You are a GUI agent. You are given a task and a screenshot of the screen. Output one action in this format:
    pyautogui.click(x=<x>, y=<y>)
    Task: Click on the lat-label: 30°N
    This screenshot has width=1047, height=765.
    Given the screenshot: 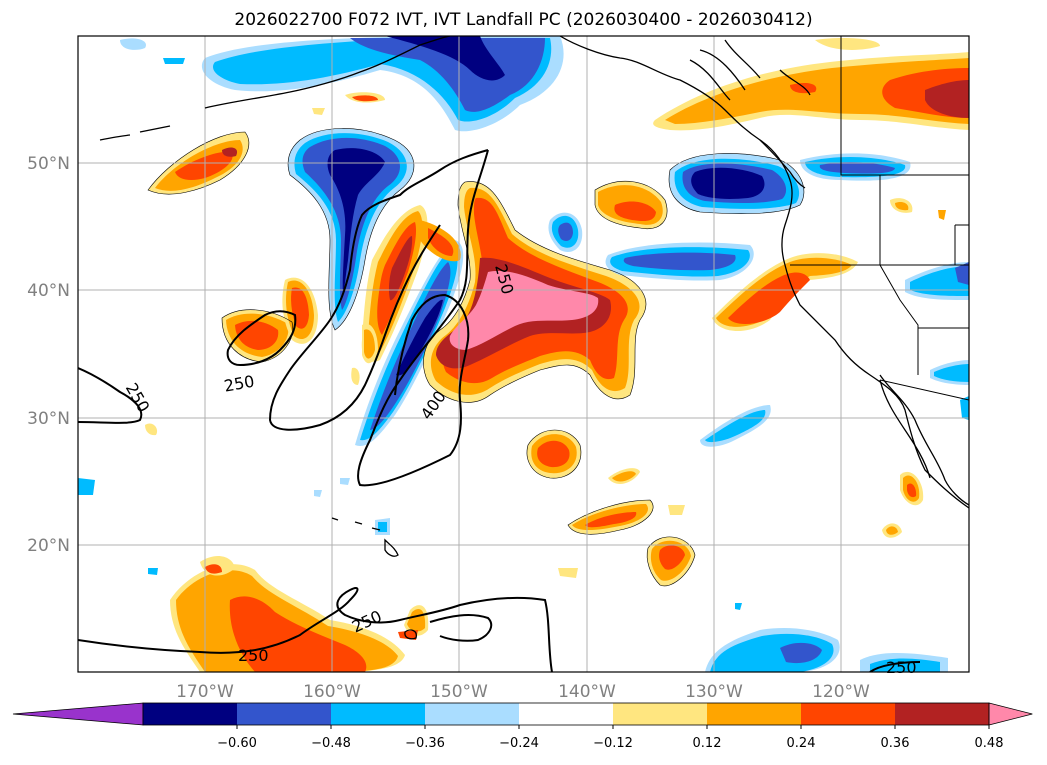 What is the action you would take?
    pyautogui.click(x=48, y=419)
    